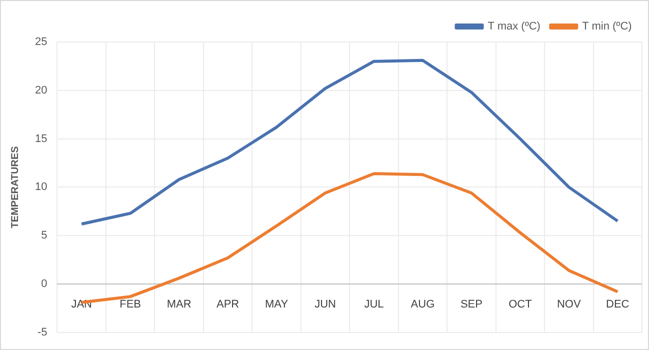  Describe the element at coordinates (42, 332) in the screenshot. I see `y-tick-label: -5` at that location.